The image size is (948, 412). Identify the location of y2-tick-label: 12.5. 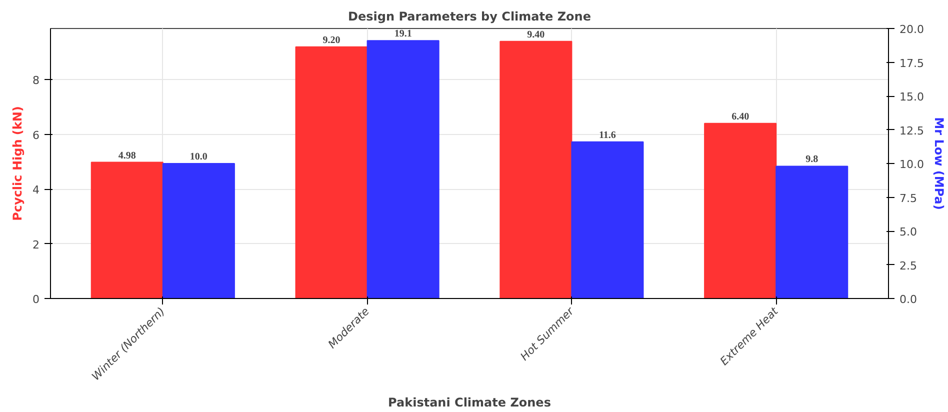
(912, 131).